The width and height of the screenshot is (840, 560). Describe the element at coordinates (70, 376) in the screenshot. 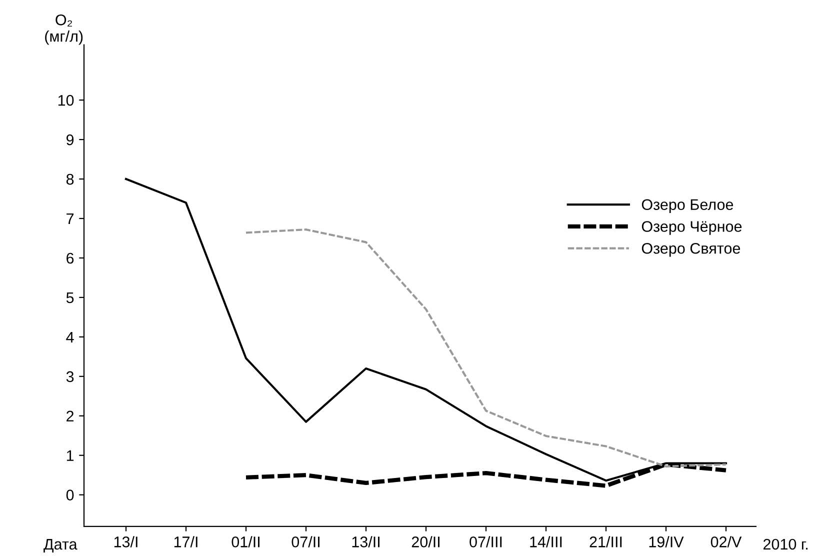

I see `y-tick-label: 3` at that location.